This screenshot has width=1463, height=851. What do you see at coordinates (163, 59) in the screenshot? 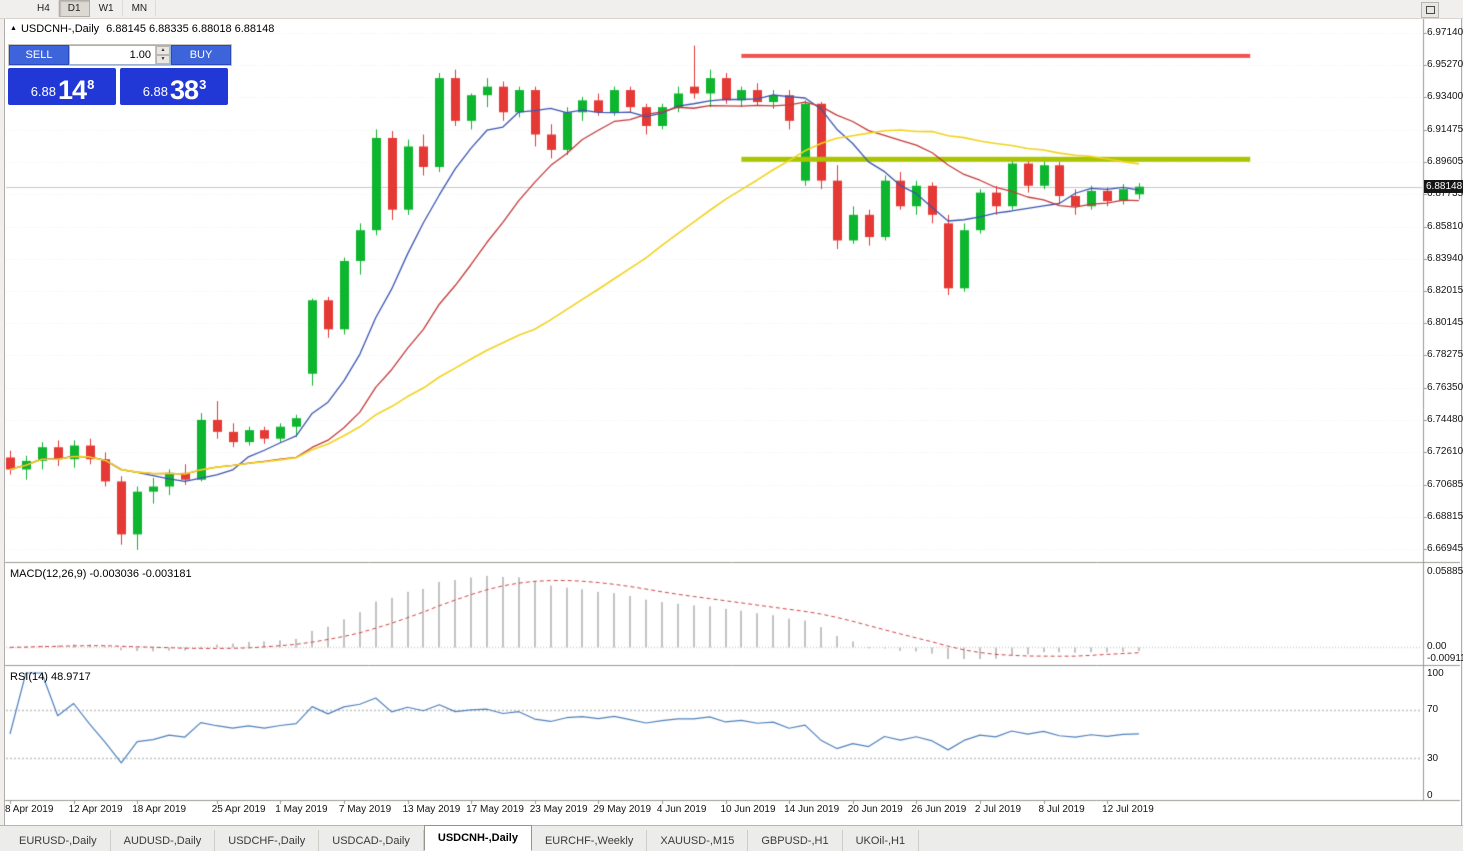
I see `volume-spinner-down: ▼` at bounding box center [163, 59].